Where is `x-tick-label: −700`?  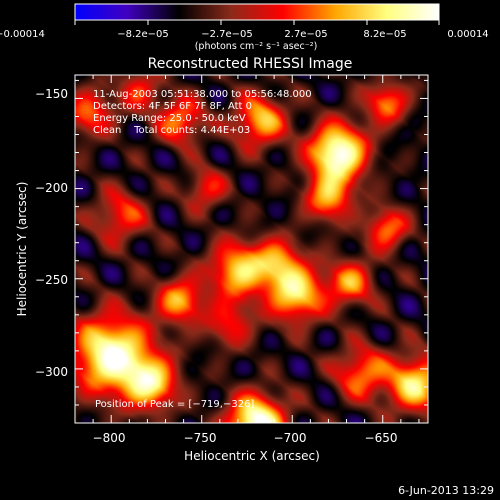 x-tick-label: −700 is located at coordinates (290, 438).